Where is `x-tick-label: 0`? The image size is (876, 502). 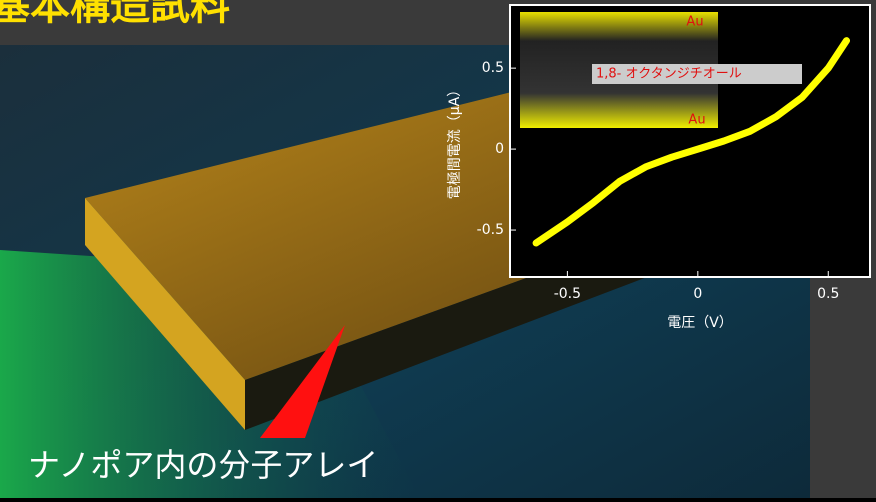
x-tick-label: 0 is located at coordinates (697, 294).